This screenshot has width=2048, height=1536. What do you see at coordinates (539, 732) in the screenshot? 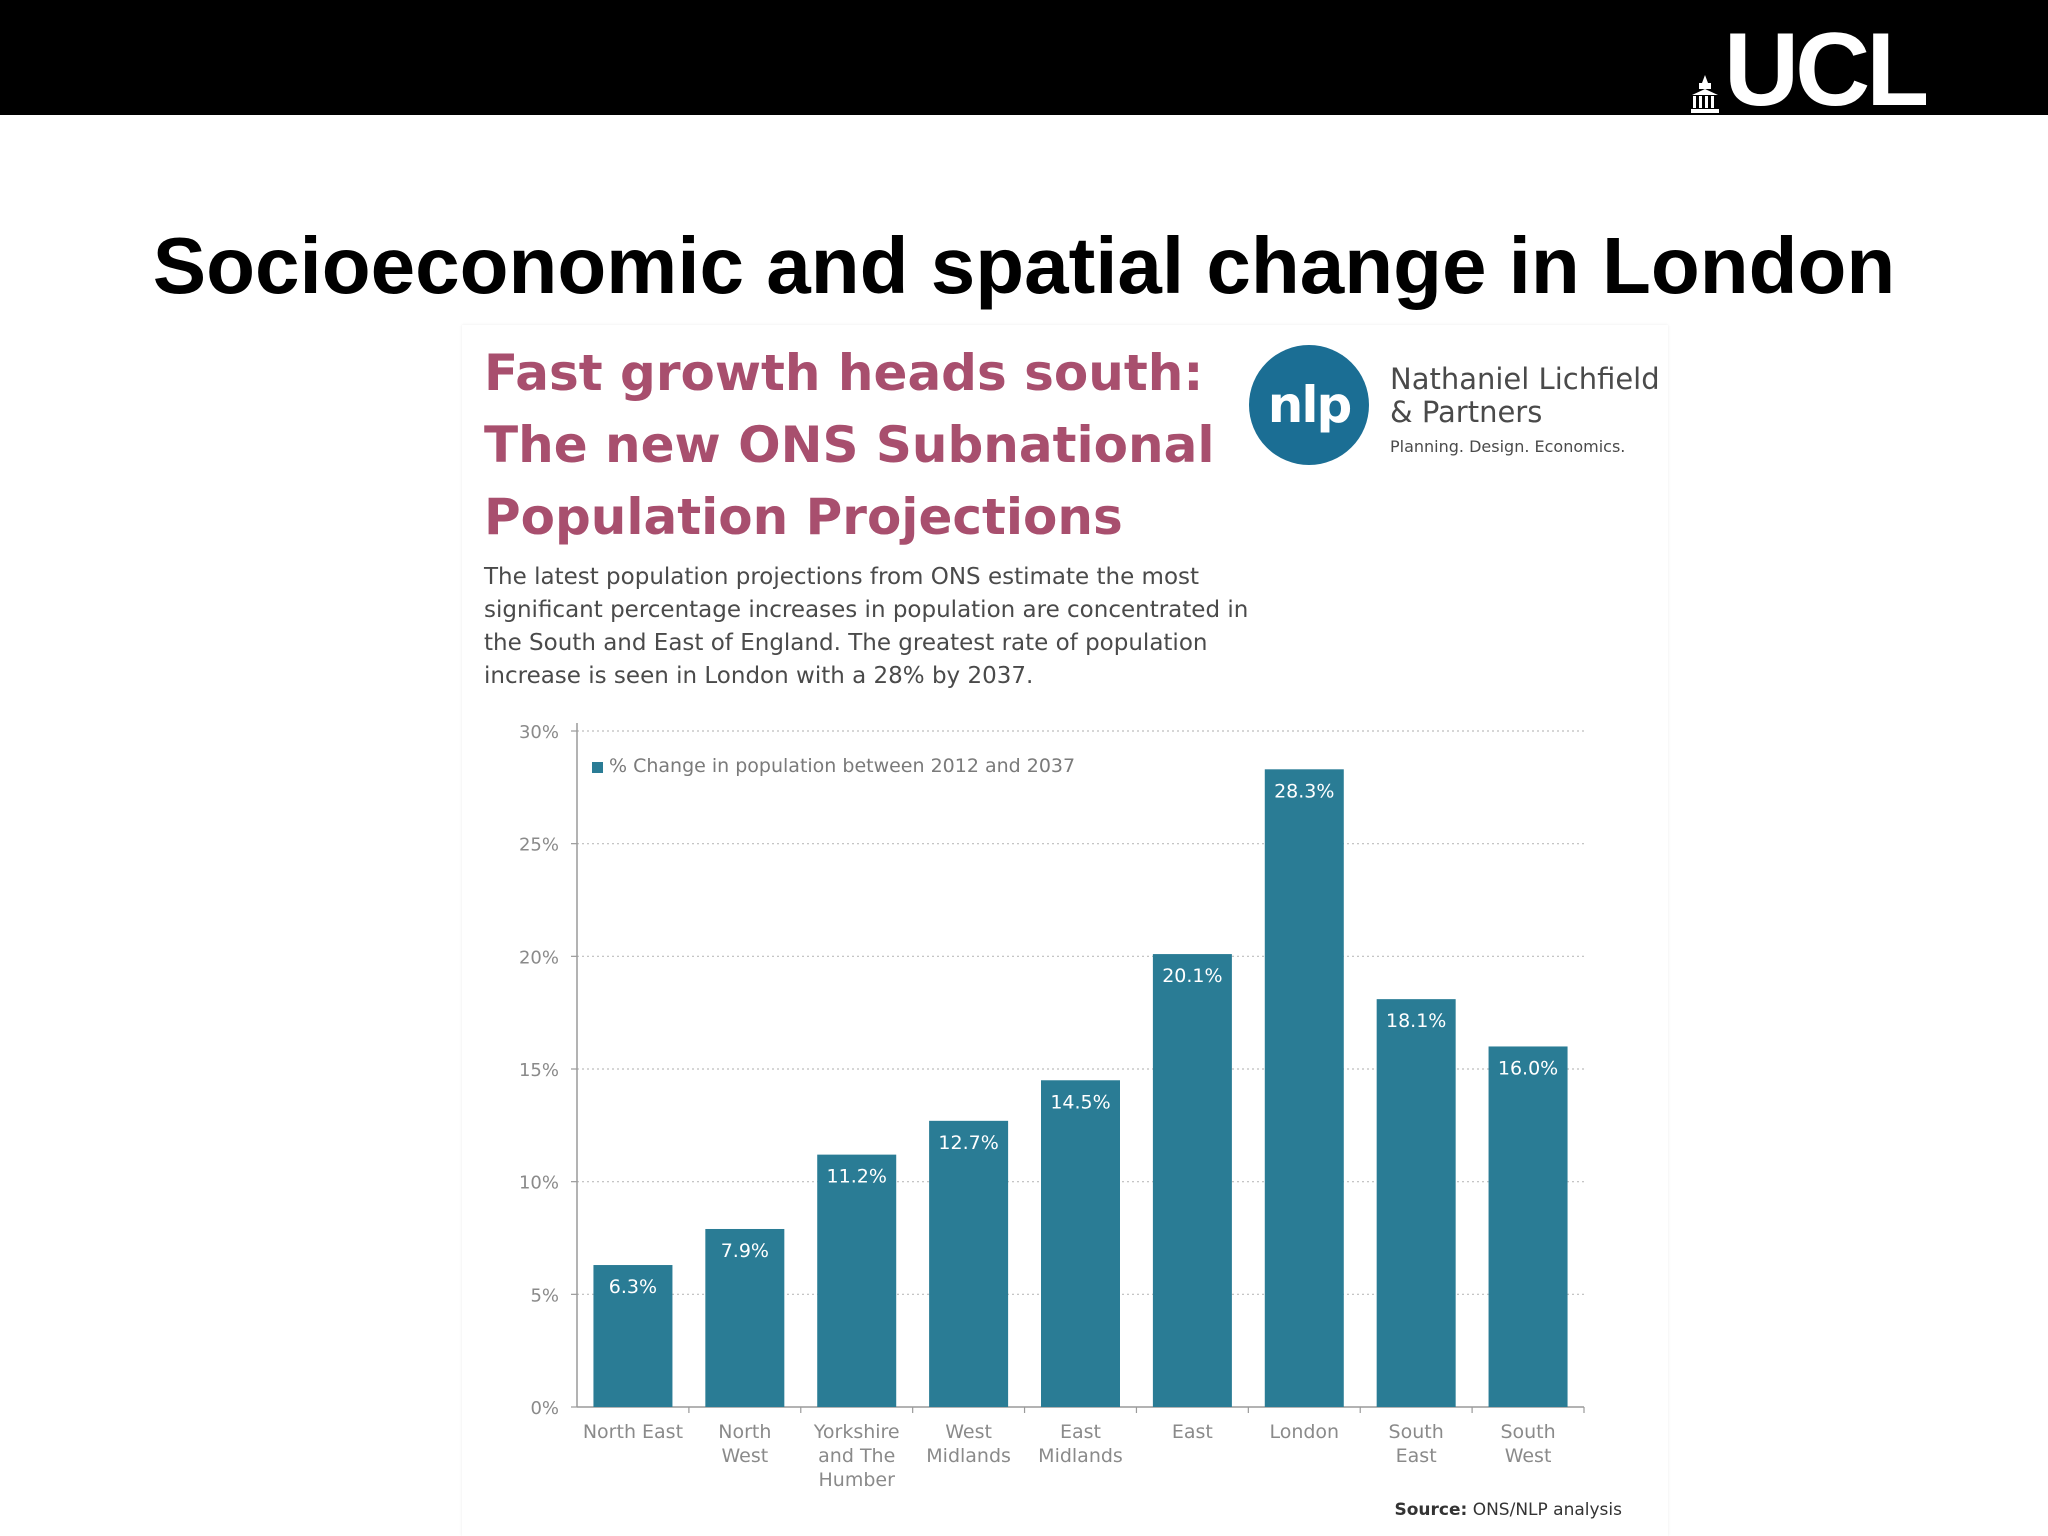
I see `y-tick-label: 30%` at bounding box center [539, 732].